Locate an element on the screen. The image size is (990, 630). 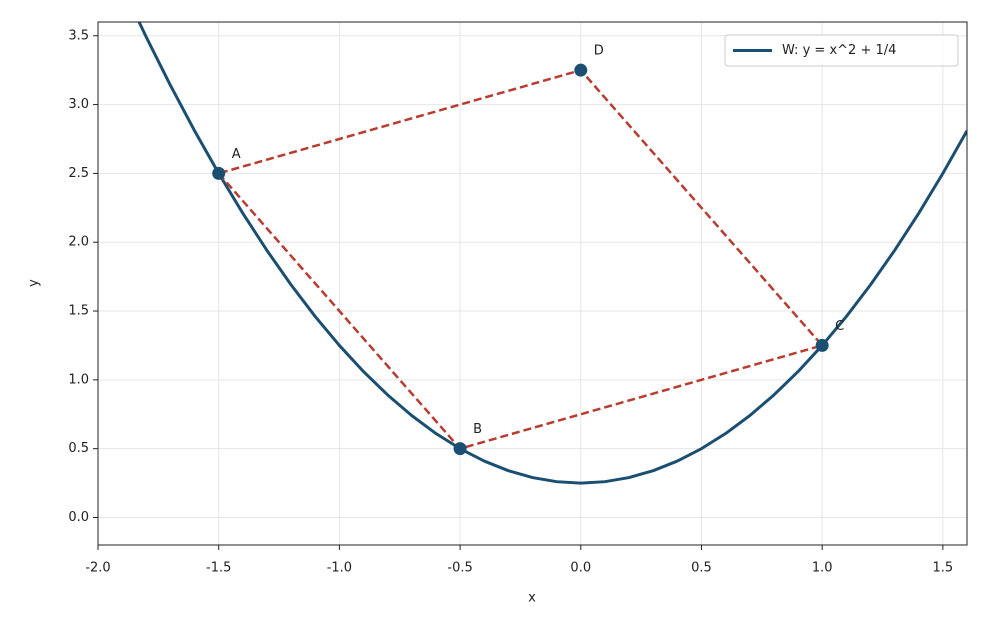
point-label: C is located at coordinates (839, 326).